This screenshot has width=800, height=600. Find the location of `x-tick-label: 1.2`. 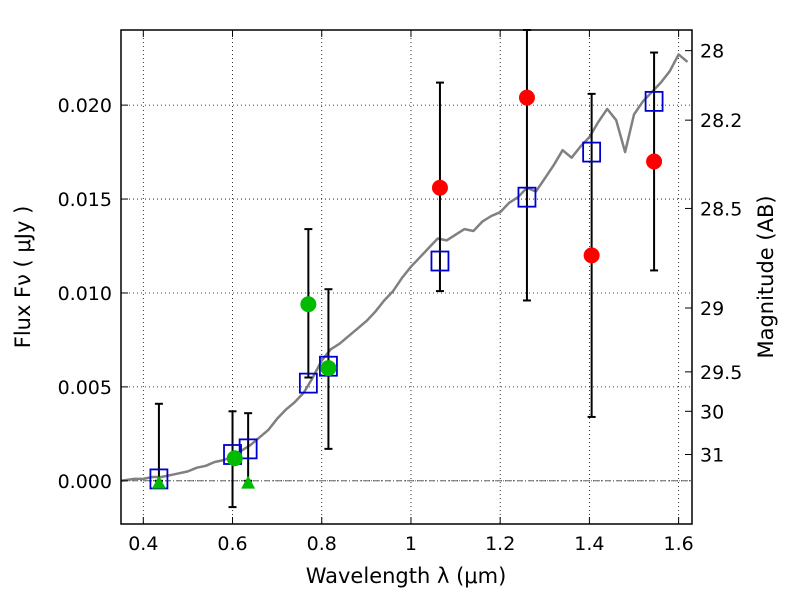

x-tick-label: 1.2 is located at coordinates (500, 544).